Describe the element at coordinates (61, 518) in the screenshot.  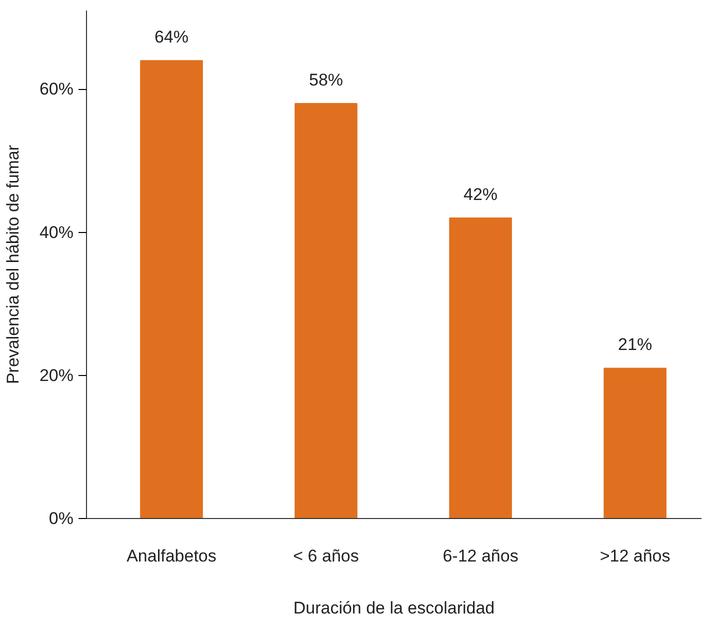
I see `y-tick-label: 0%` at that location.